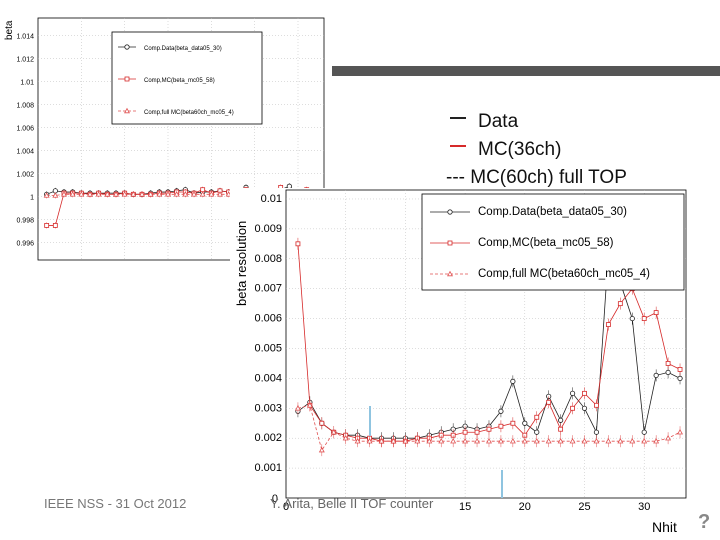 The image size is (720, 540). What do you see at coordinates (465, 507) in the screenshot?
I see `resolution-xtick-label: 15` at bounding box center [465, 507].